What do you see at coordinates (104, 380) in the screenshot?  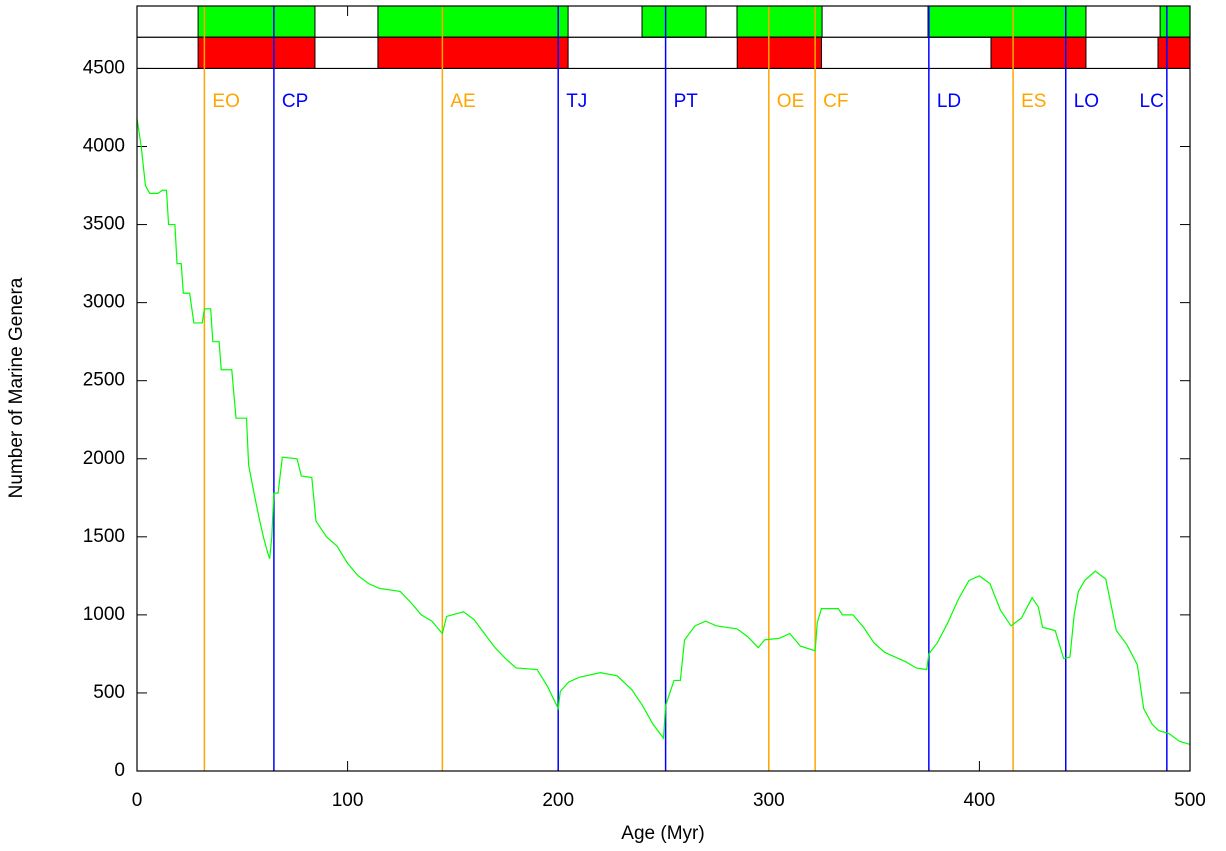 I see `y-tick-label: 2500` at bounding box center [104, 380].